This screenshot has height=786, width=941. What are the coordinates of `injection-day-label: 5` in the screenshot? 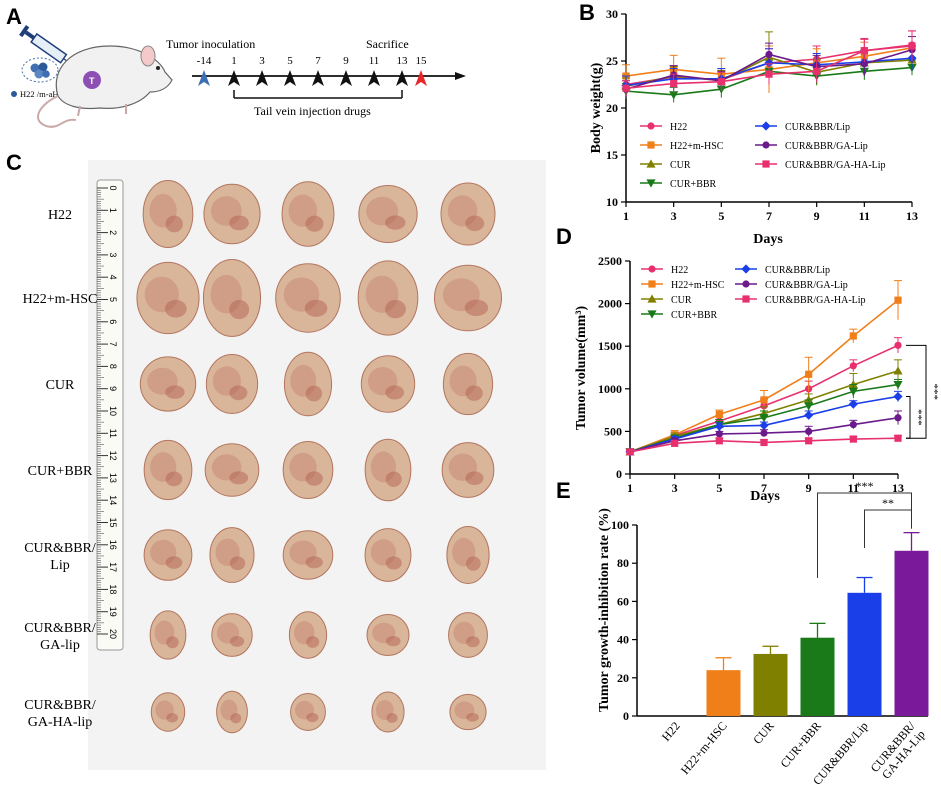 It's located at (290, 61).